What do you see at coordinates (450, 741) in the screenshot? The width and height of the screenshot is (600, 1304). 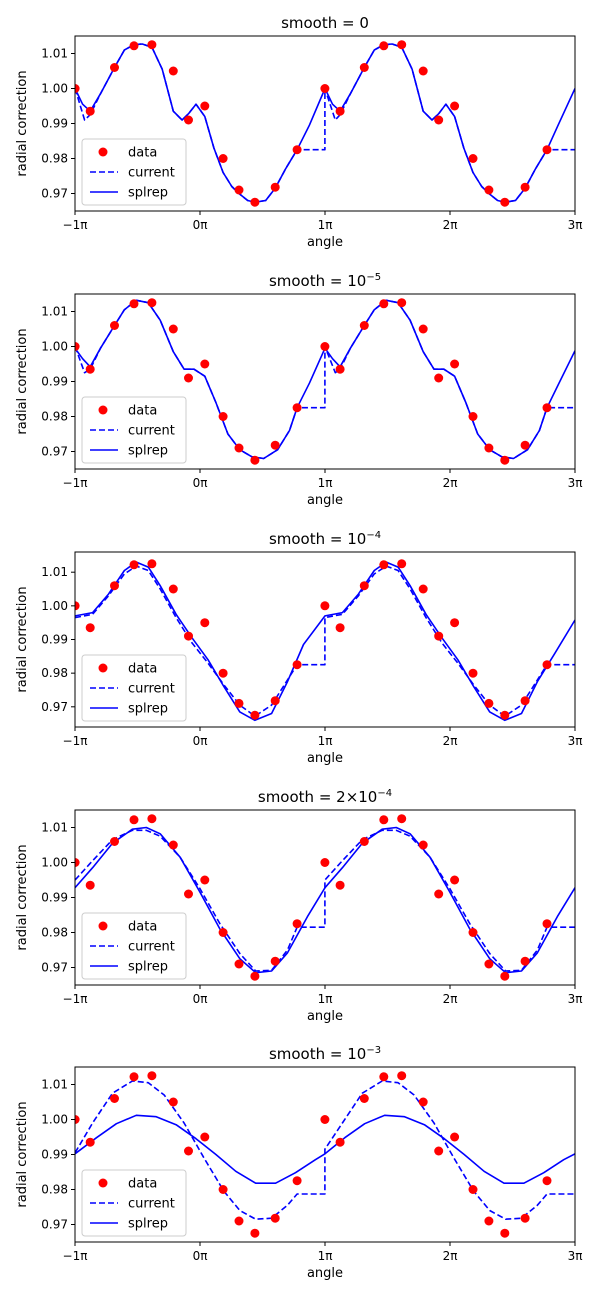 I see `x-tick-label: 2π` at bounding box center [450, 741].